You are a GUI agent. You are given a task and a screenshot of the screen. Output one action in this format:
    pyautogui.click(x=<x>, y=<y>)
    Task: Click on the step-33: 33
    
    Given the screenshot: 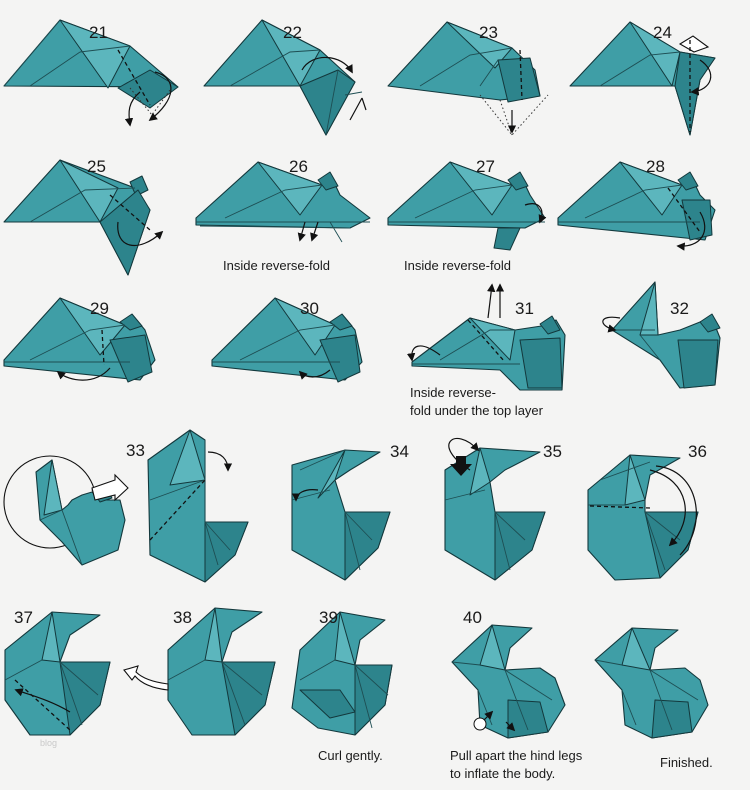 What is the action you would take?
    pyautogui.click(x=126, y=506)
    